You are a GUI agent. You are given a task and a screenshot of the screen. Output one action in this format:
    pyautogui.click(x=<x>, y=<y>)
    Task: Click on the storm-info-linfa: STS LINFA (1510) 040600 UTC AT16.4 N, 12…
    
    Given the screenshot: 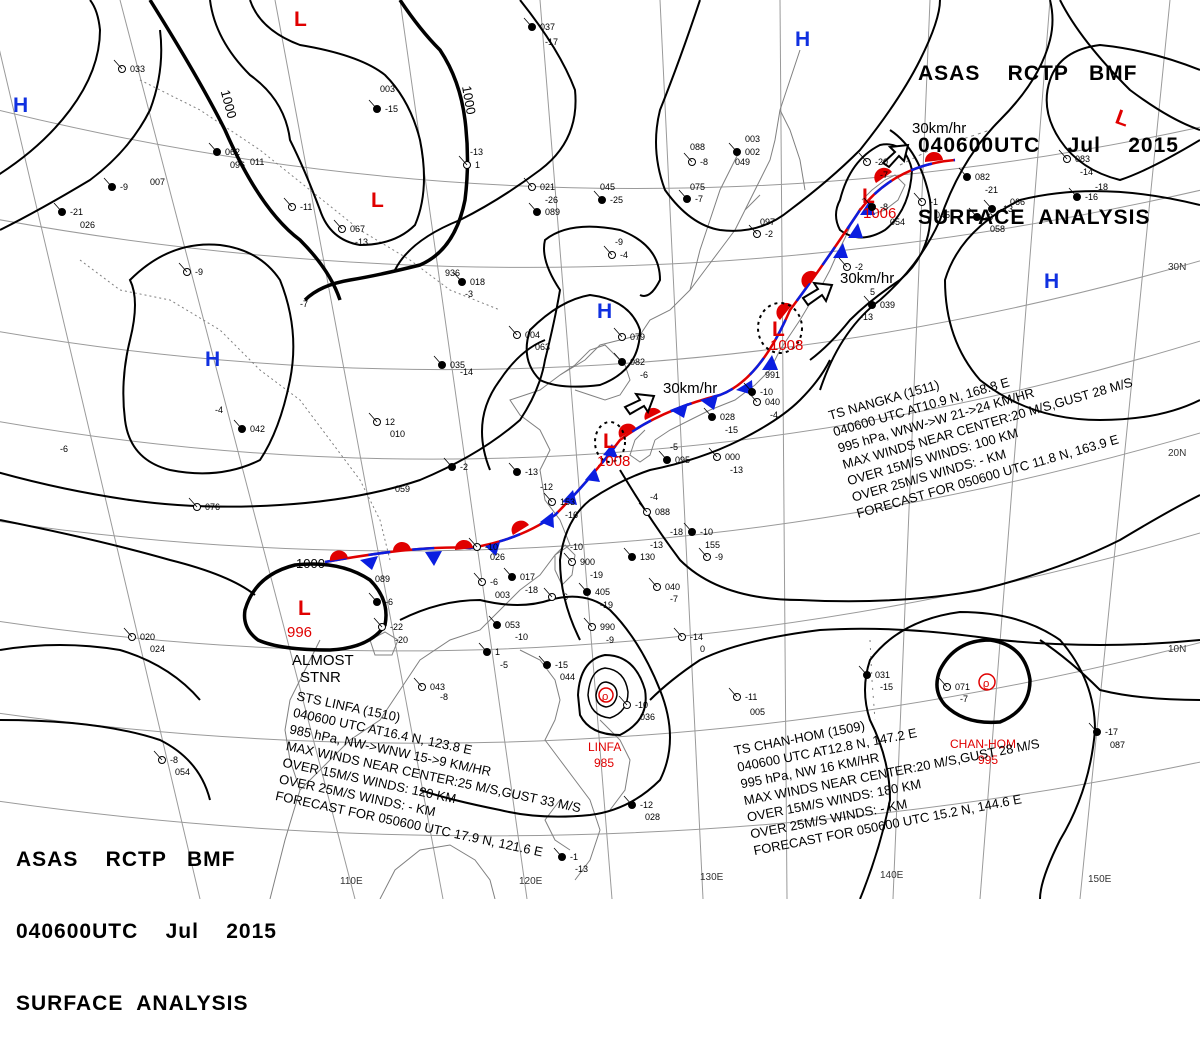 What is the action you would take?
    pyautogui.click(x=428, y=773)
    